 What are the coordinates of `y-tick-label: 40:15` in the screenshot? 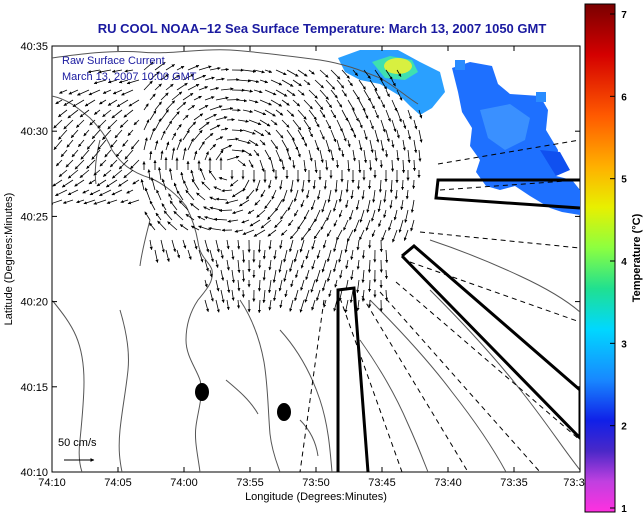 It's located at (34, 388).